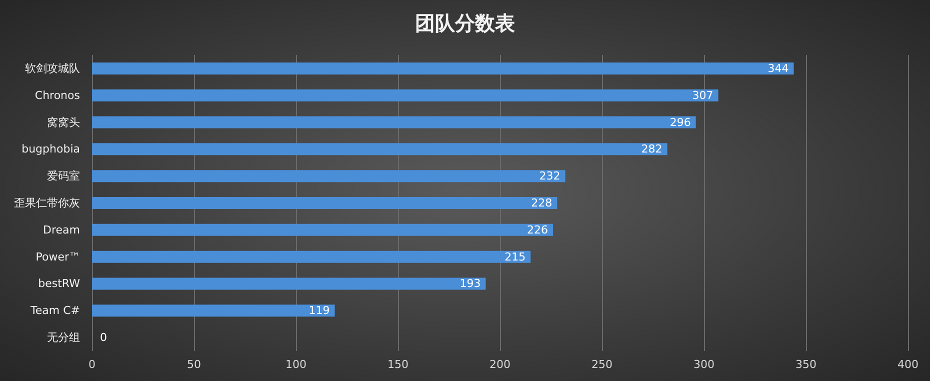  I want to click on y-tick-label: 窝窝头, so click(63, 122).